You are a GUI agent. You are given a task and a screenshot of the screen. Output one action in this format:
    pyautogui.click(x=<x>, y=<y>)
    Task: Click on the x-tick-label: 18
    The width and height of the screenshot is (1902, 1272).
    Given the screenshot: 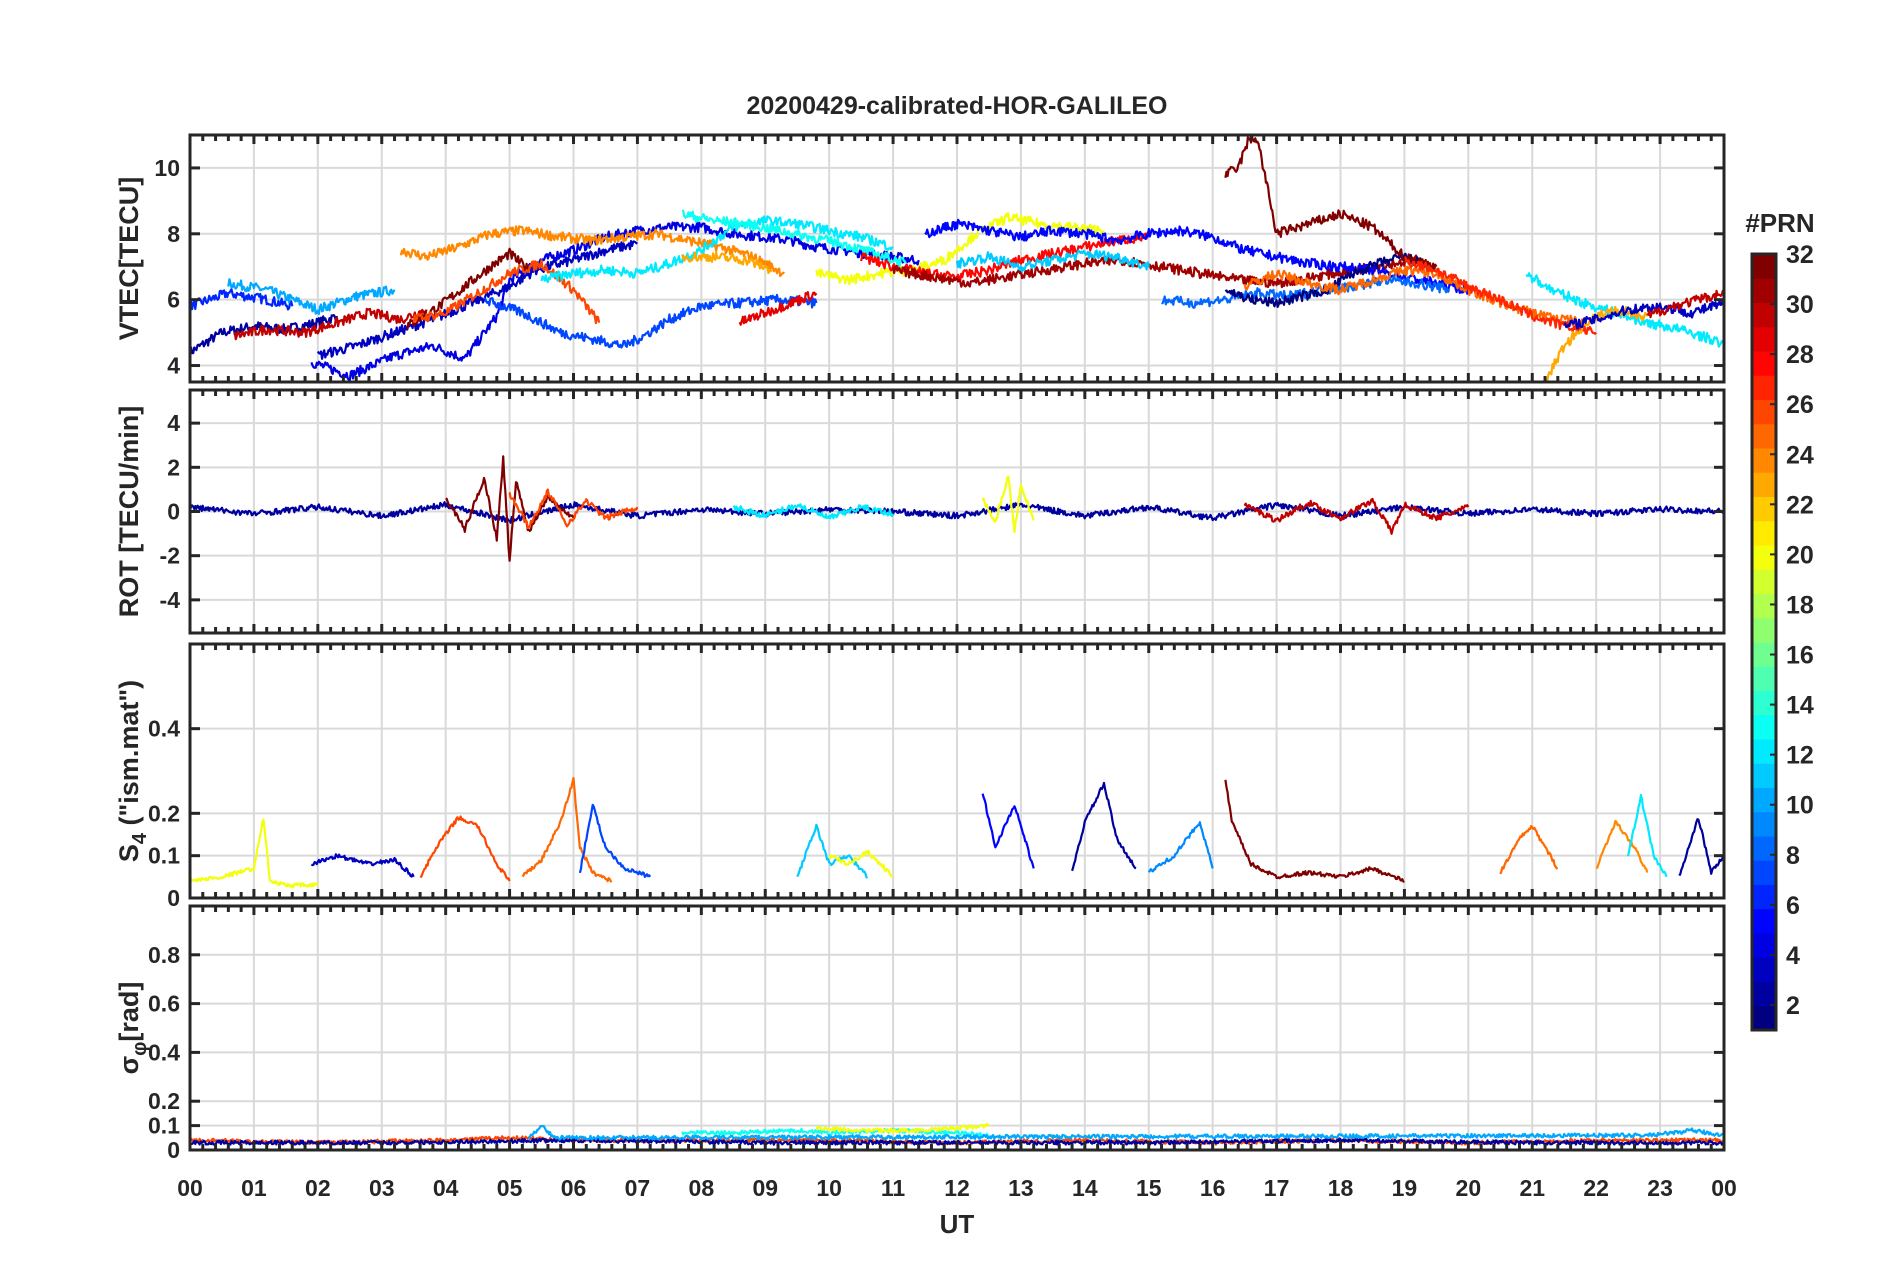 What is the action you would take?
    pyautogui.click(x=1341, y=1188)
    